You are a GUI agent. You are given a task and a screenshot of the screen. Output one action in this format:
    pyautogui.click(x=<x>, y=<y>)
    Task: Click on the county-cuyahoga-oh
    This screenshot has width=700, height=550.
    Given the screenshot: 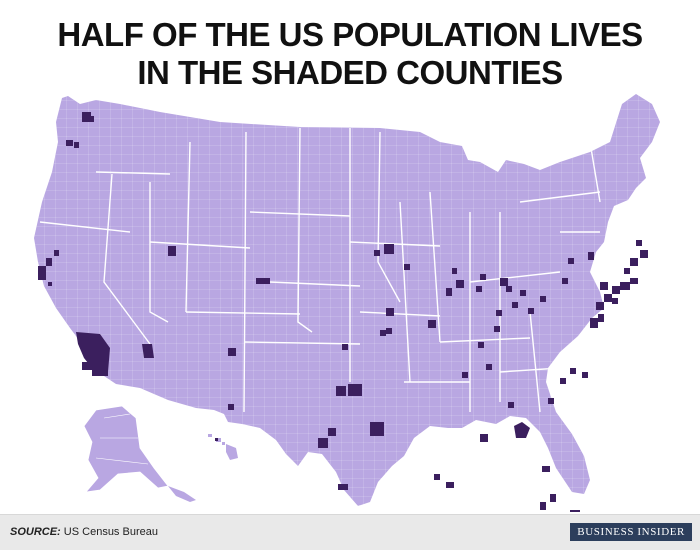 What is the action you would take?
    pyautogui.click(x=523, y=293)
    